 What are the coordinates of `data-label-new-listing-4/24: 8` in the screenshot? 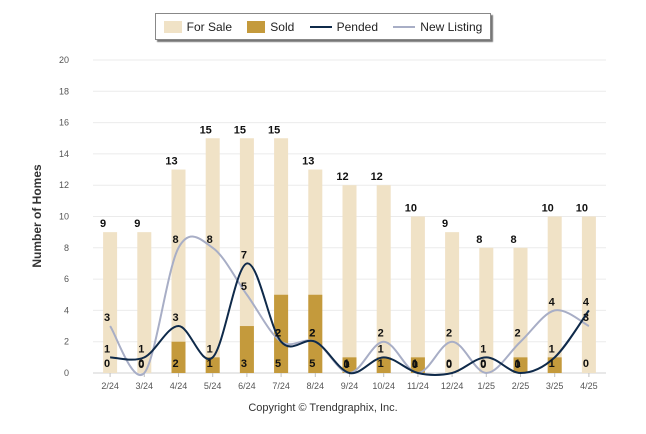 It's located at (175, 240).